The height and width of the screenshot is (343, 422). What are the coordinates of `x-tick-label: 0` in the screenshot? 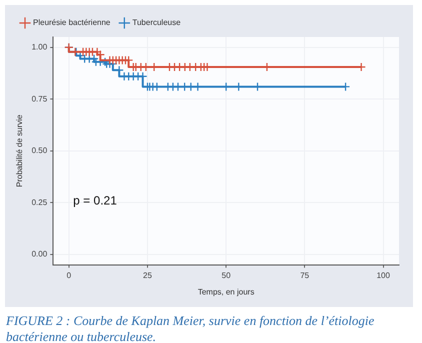 It's located at (69, 275).